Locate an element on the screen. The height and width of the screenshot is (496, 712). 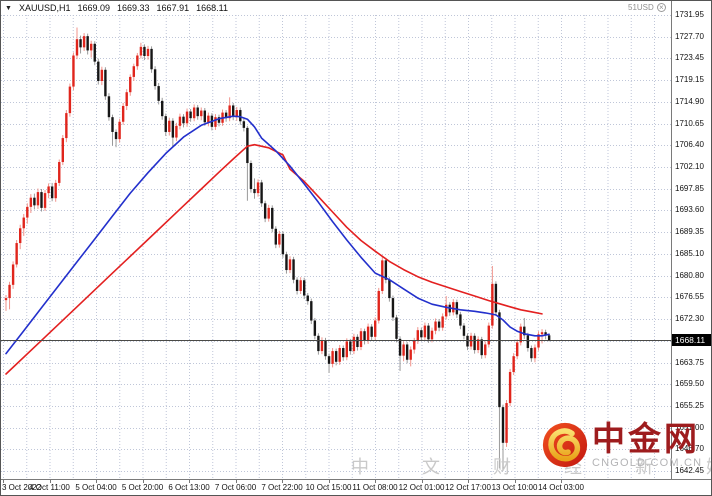
price-axis-label: 1719.15 is located at coordinates (689, 80).